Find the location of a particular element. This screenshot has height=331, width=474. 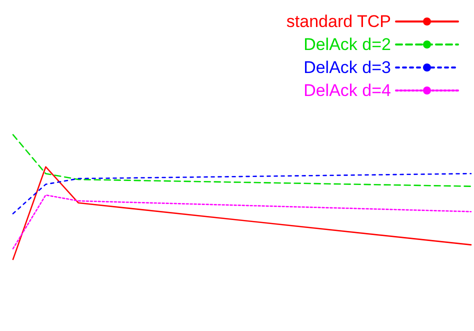

legend-label: DelAck d=4 is located at coordinates (347, 90).